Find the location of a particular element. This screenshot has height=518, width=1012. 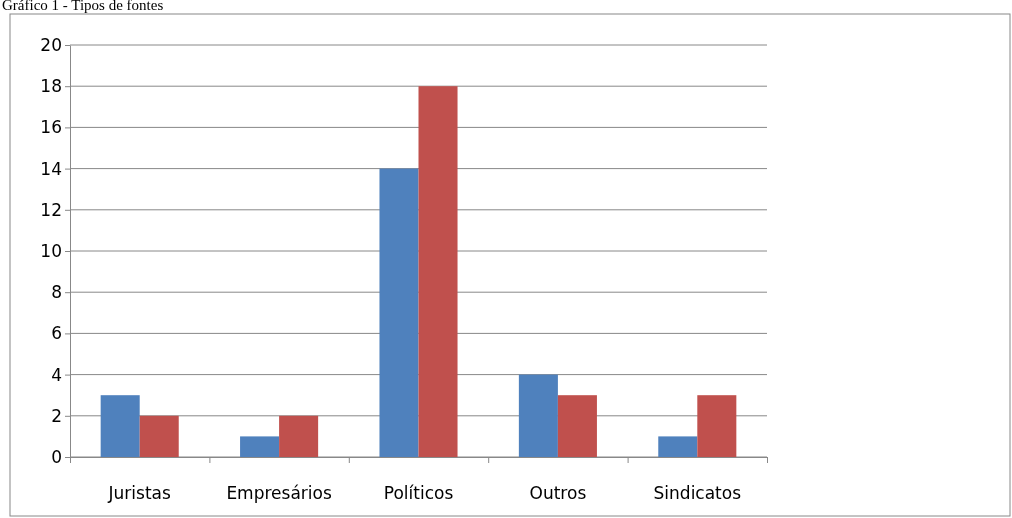

y-tick-label: 4 is located at coordinates (56, 374).